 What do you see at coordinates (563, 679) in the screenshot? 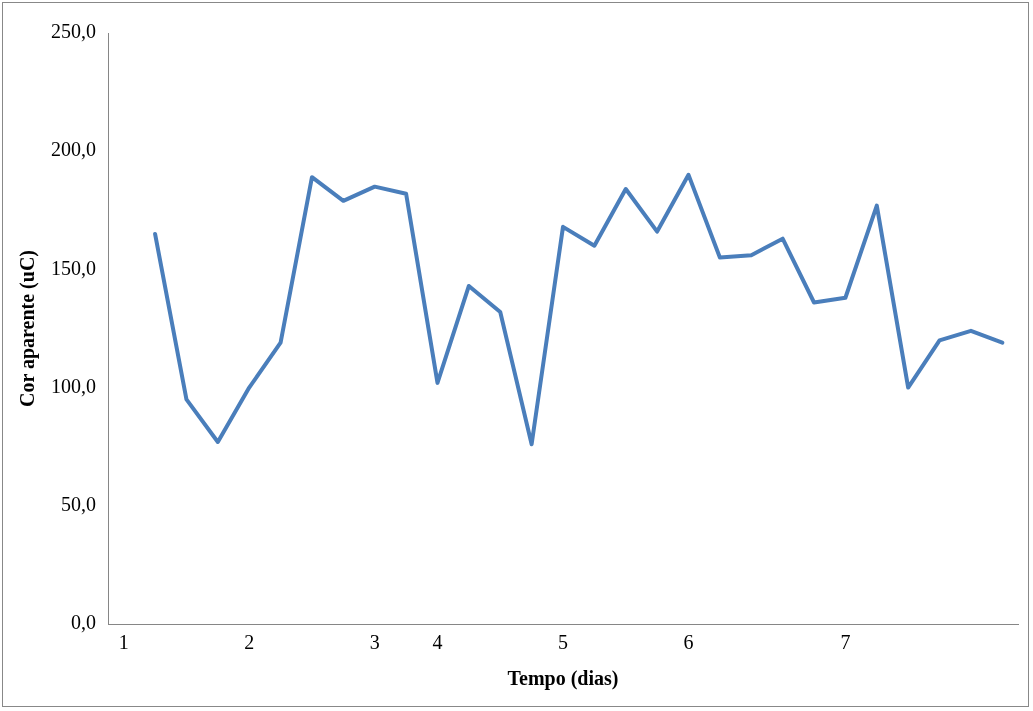
I see `x-axis-title: Tempo (dias)` at bounding box center [563, 679].